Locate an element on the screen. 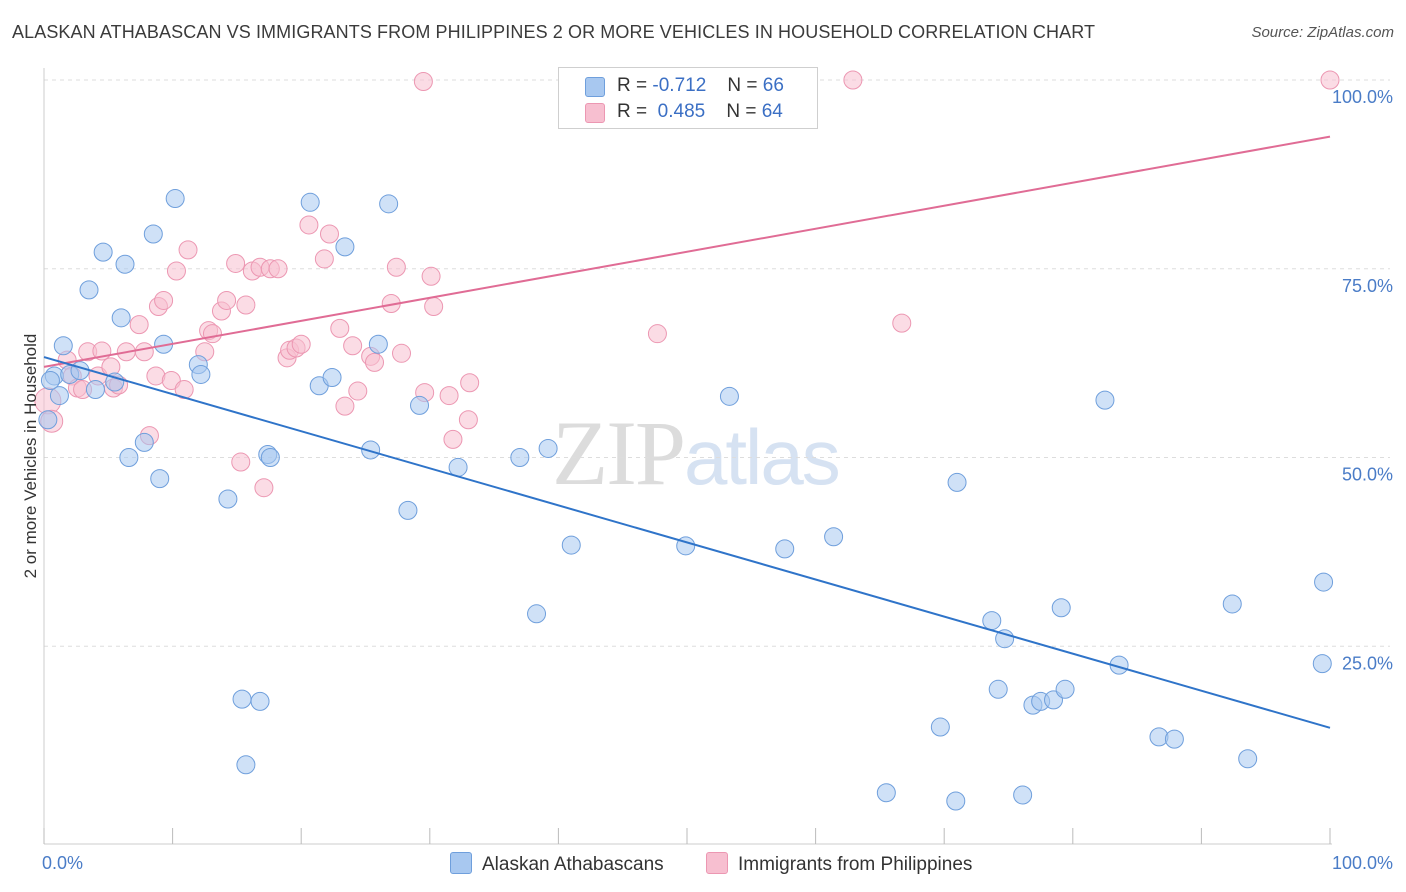 This screenshot has width=1406, height=892. x-tick-label: 100.0% is located at coordinates (1362, 863).